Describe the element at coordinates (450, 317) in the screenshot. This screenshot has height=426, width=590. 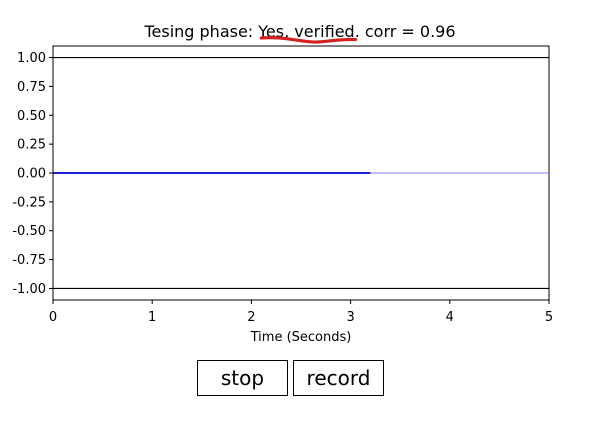
I see `x-tick-label-4: 4` at that location.